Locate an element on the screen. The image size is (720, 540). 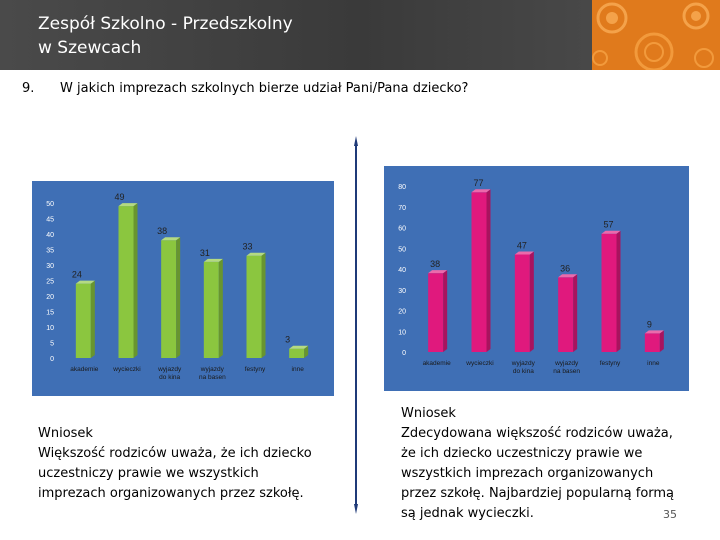
page-number: 35 is located at coordinates (670, 514).